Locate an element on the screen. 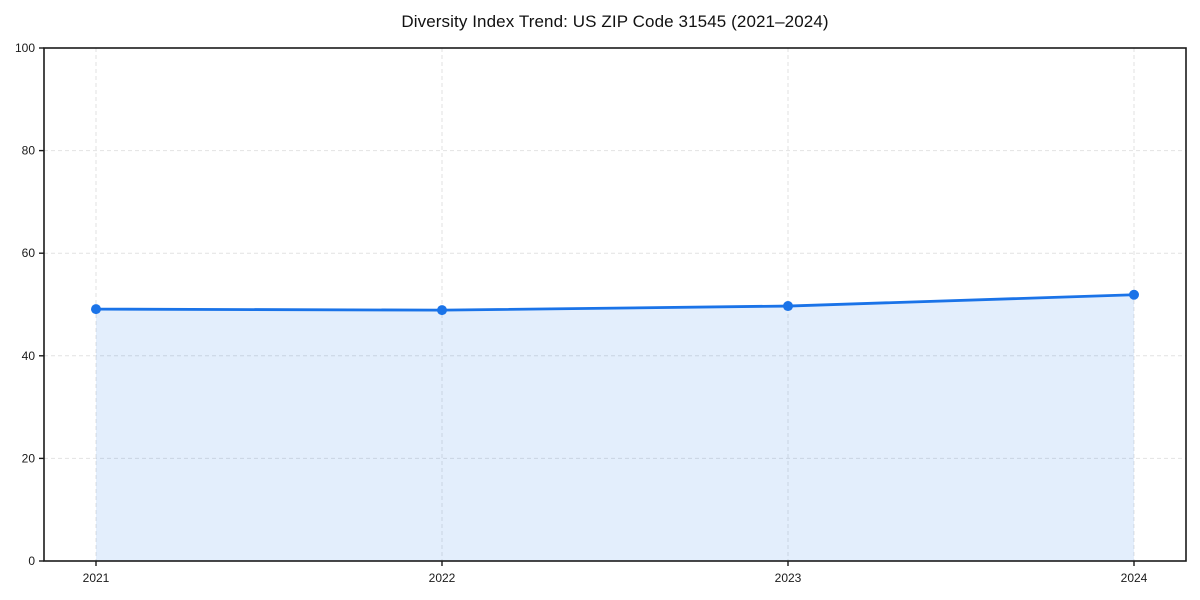  data-point-2023 is located at coordinates (788, 306).